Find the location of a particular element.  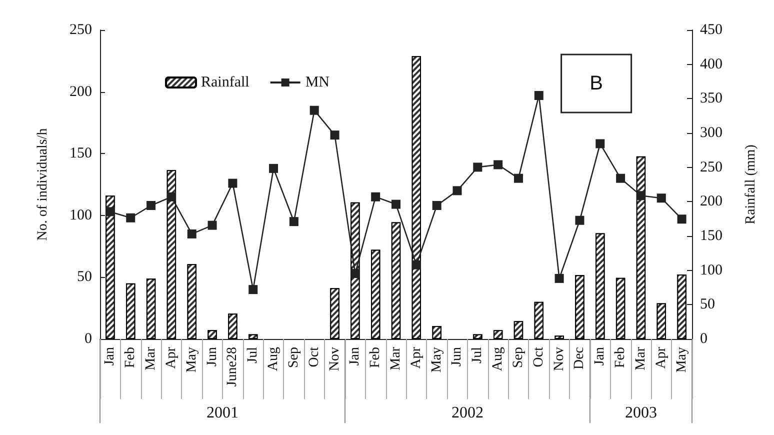

y-tick-label: 200 is located at coordinates (81, 92).